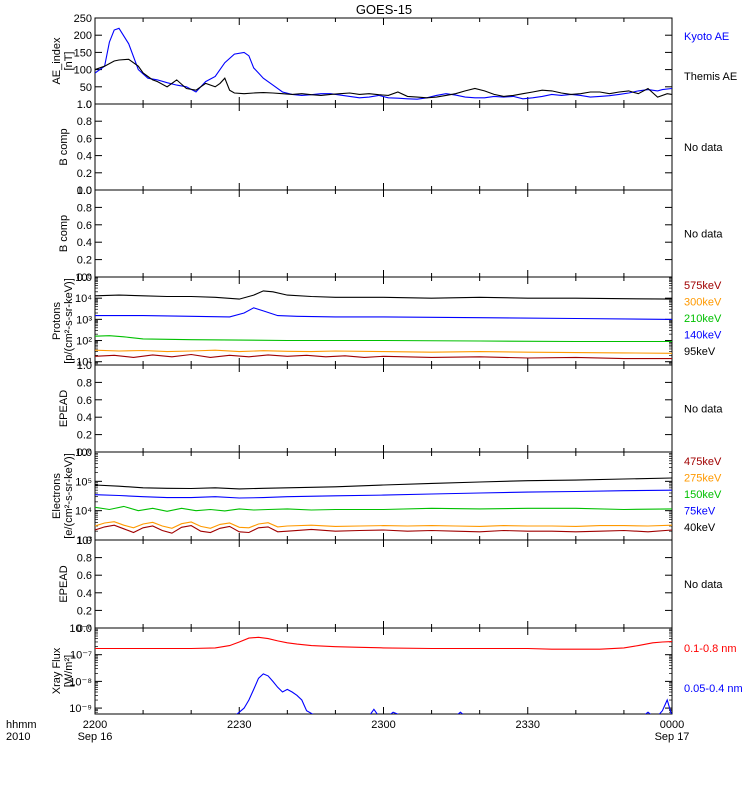  I want to click on panel-epead1: 0.0 0.2 0.4 0.6 0.8 1.0 EPEAD No data, so click(390, 409).